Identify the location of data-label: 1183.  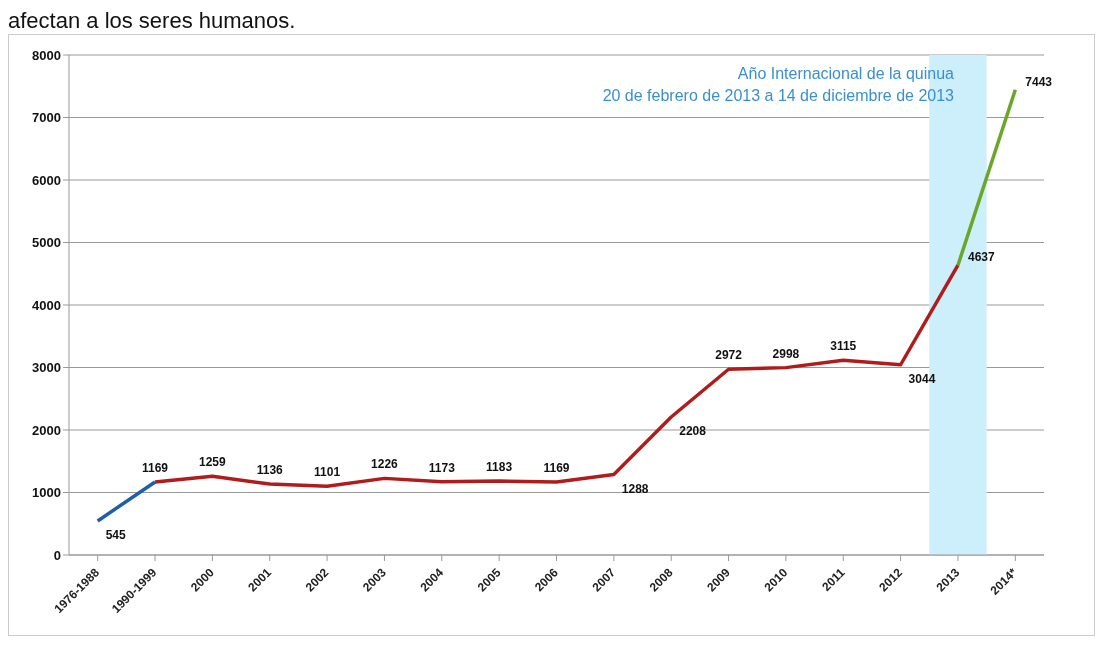
(499, 467).